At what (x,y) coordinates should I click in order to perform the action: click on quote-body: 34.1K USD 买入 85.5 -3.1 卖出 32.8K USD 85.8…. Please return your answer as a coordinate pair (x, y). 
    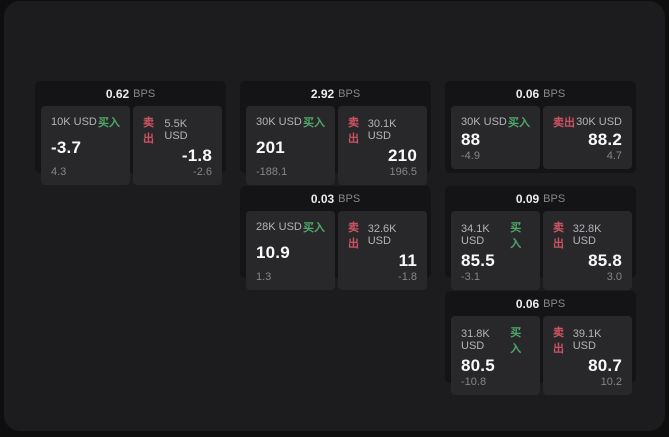
    Looking at the image, I should click on (540, 252).